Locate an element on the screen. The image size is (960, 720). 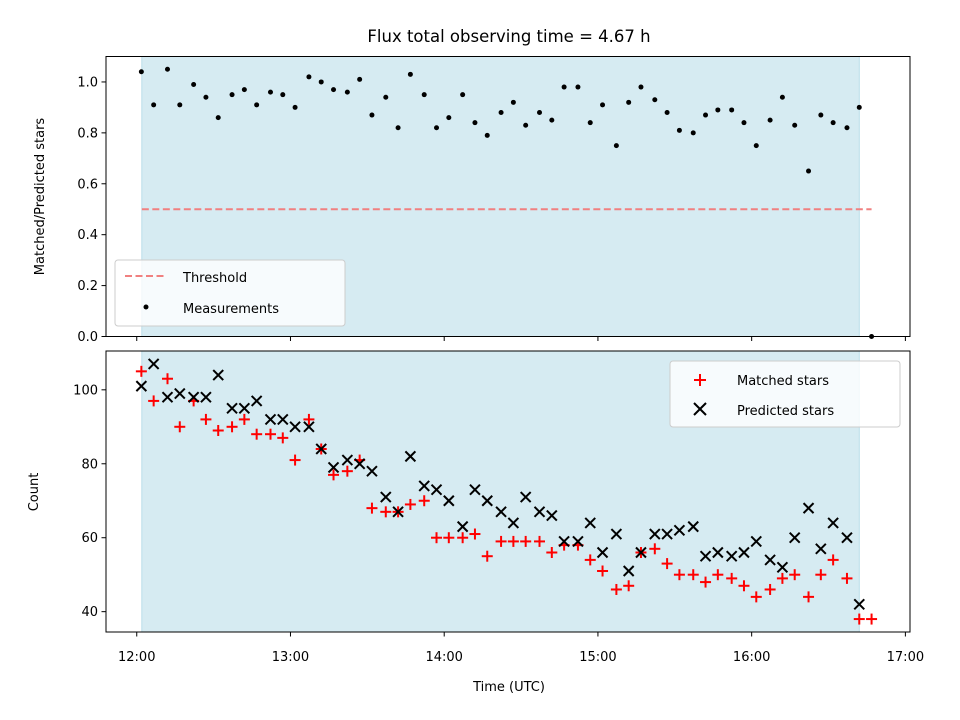
legend-matched-label: Matched stars is located at coordinates (783, 381).